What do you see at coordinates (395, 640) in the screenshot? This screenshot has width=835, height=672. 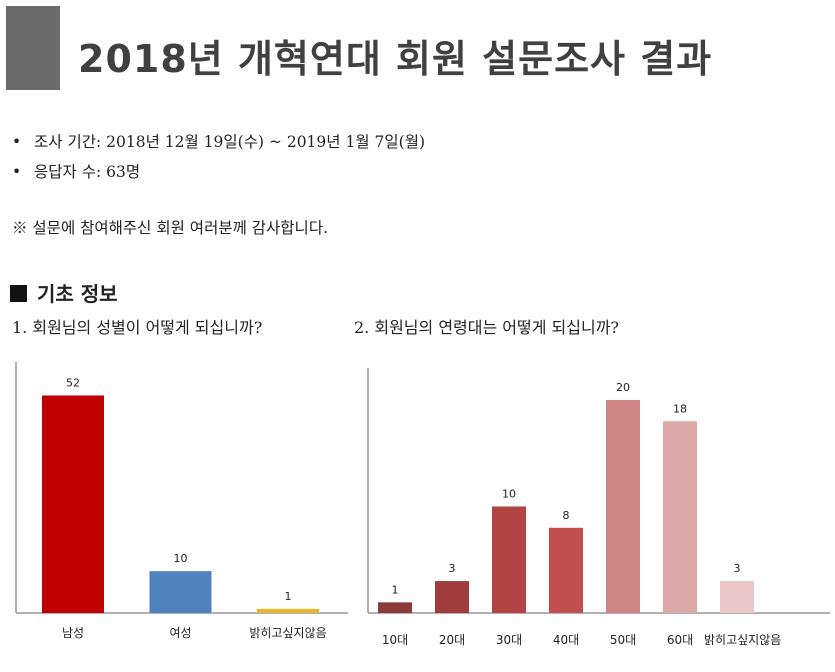 I see `category-label: 10대` at bounding box center [395, 640].